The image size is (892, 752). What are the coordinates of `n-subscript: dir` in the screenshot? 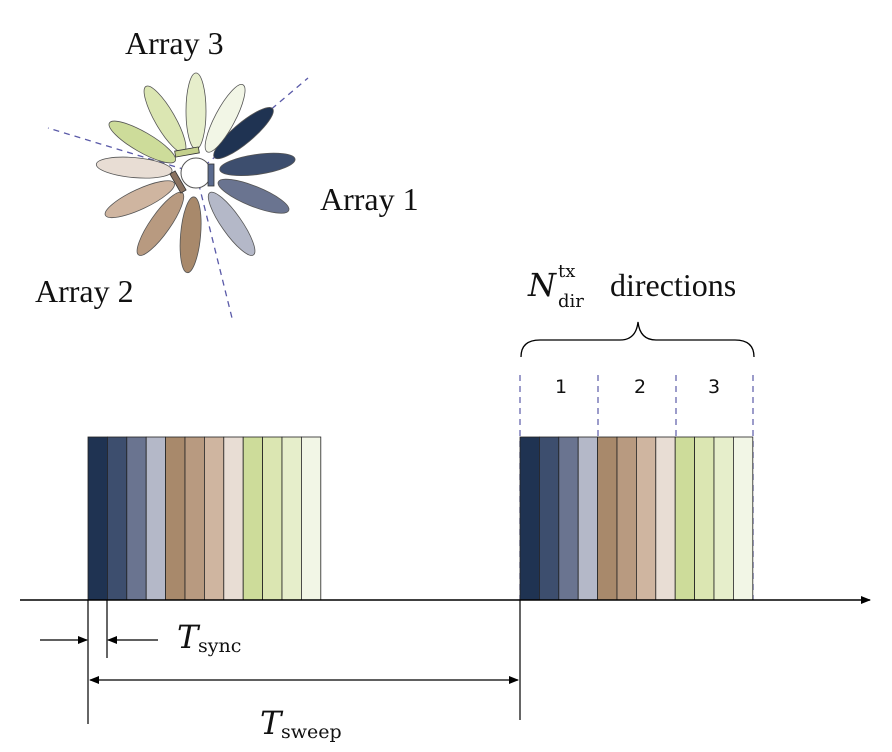 It's located at (571, 301).